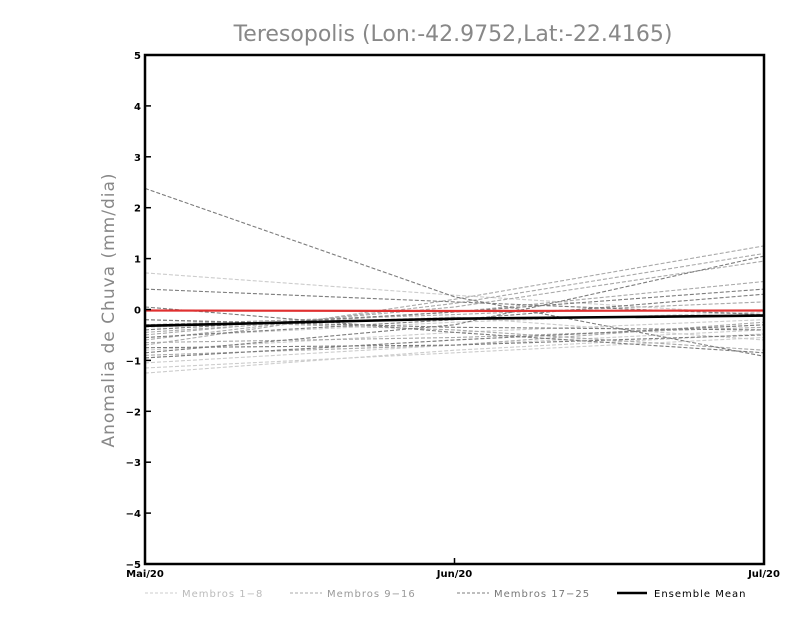  Describe the element at coordinates (133, 514) in the screenshot. I see `y-tick-label: −4` at that location.